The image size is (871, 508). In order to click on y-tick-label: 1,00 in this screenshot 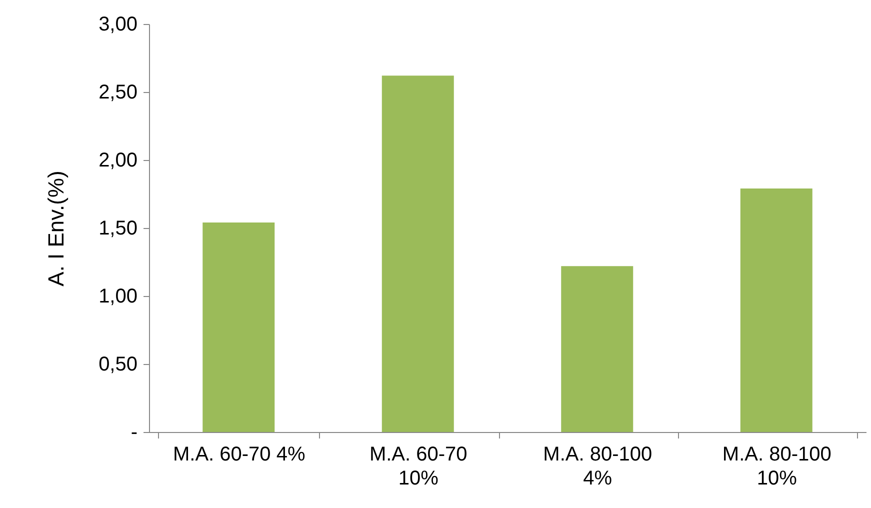, I will do `click(118, 297)`.